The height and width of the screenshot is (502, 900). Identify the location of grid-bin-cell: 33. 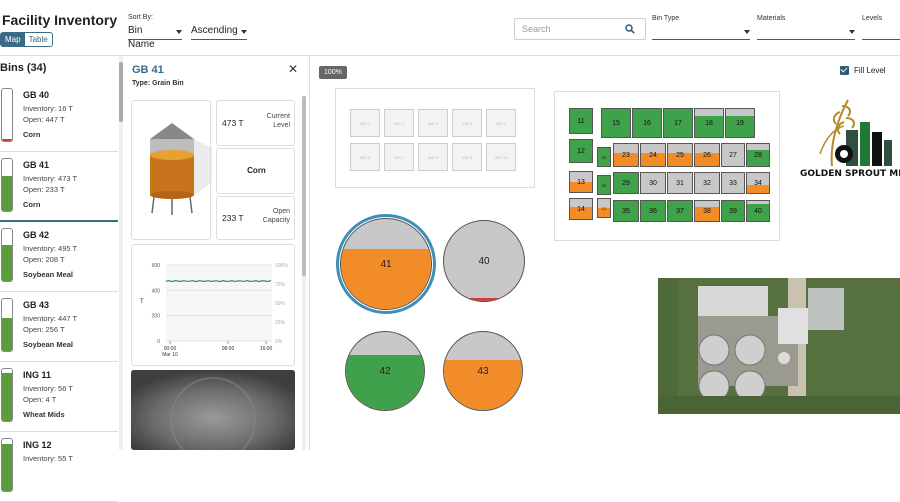
(733, 183).